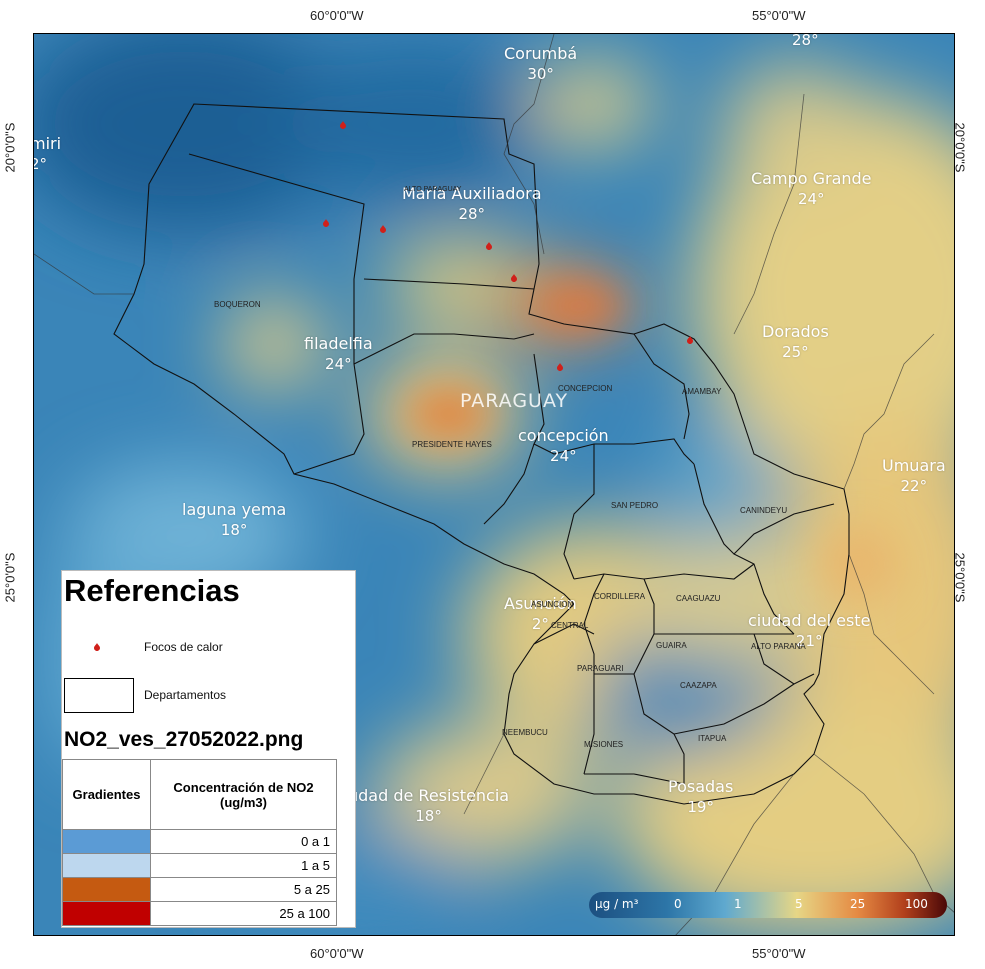  What do you see at coordinates (234, 509) in the screenshot?
I see `city-name: laguna yema` at bounding box center [234, 509].